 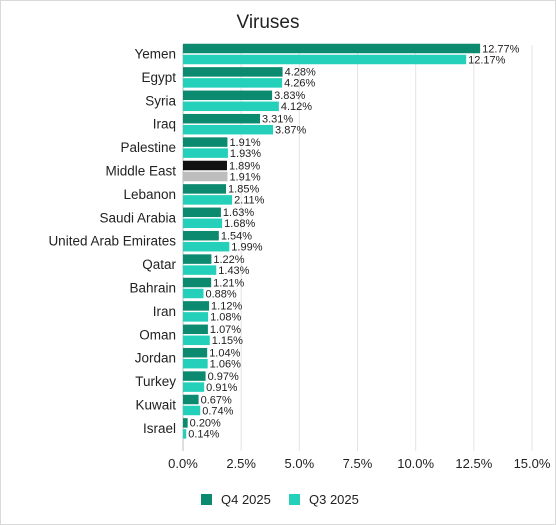 I want to click on x-tick-label-5-0: 5.0%, so click(x=300, y=463).